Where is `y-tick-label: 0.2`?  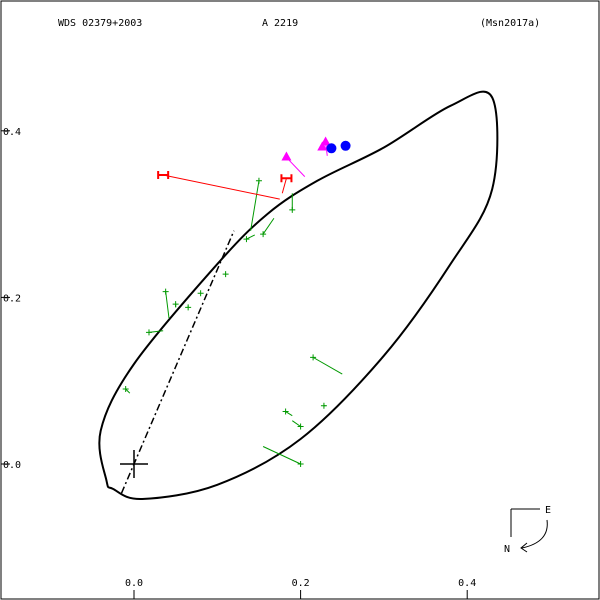 y-tick-label: 0.2 is located at coordinates (12, 298).